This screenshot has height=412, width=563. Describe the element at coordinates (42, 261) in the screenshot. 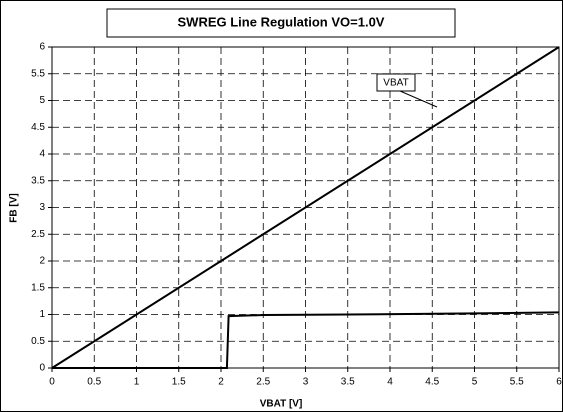

I see `y-tick-label: 2` at that location.